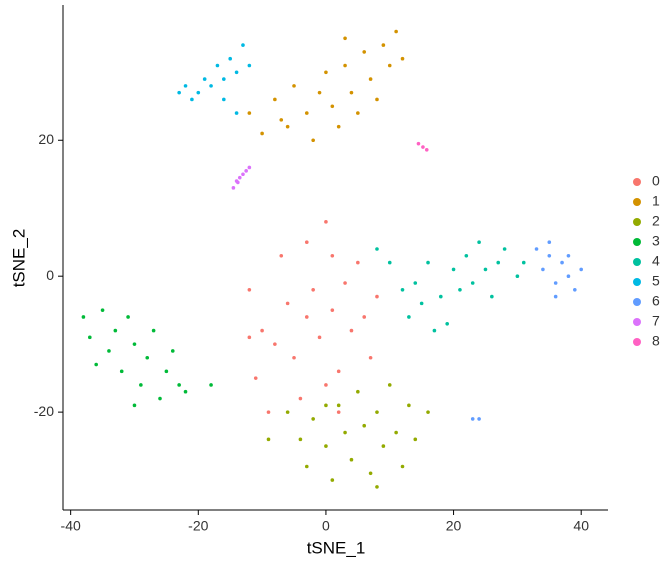 The width and height of the screenshot is (671, 566). Describe the element at coordinates (656, 301) in the screenshot. I see `legend-label: 6` at that location.